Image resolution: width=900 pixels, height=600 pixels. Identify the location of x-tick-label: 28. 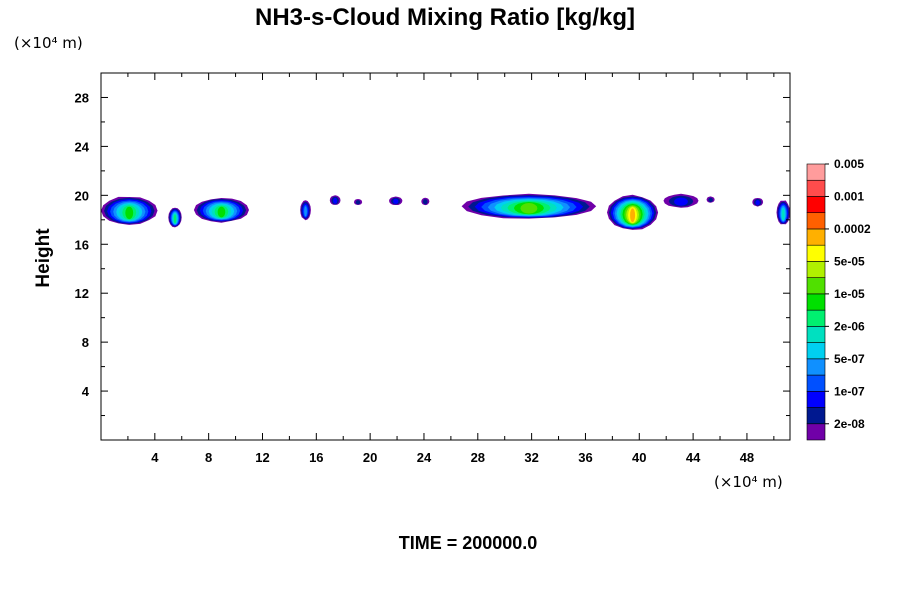
(478, 457).